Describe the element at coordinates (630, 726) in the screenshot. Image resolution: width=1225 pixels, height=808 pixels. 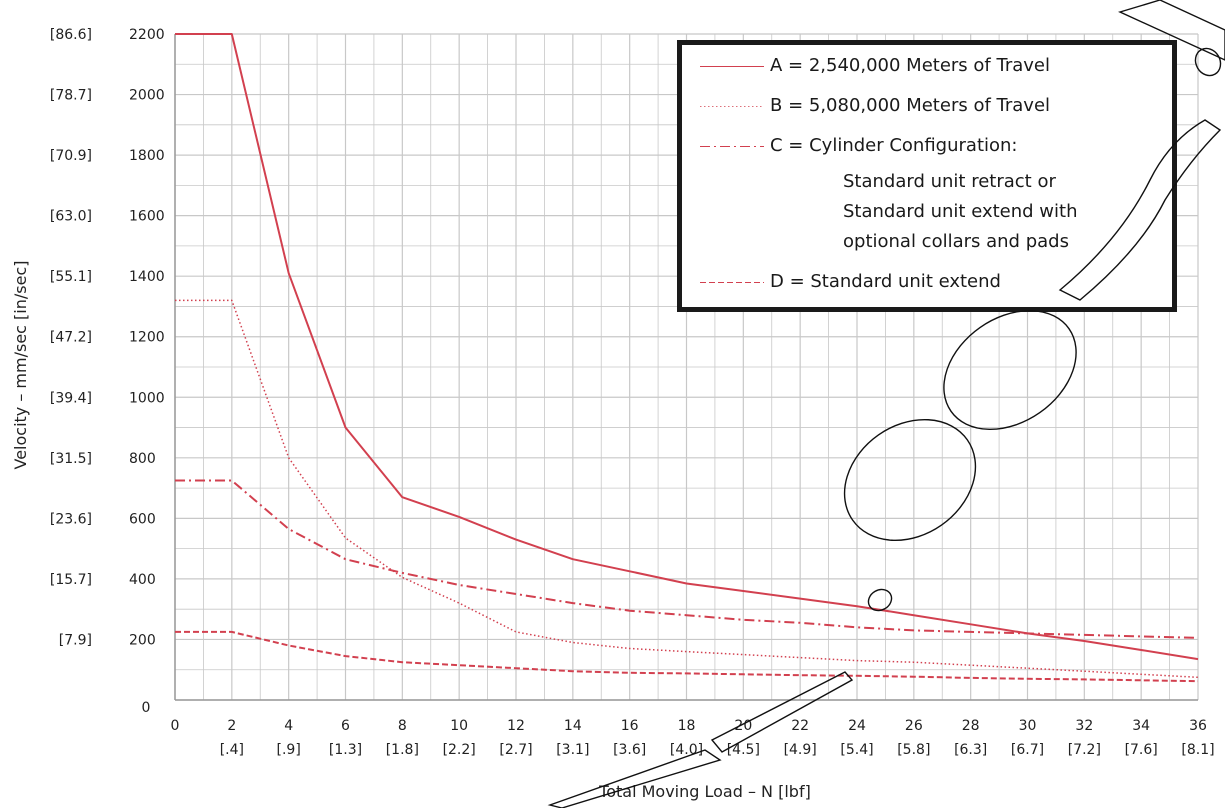
I see `x-tick-label: 16` at that location.